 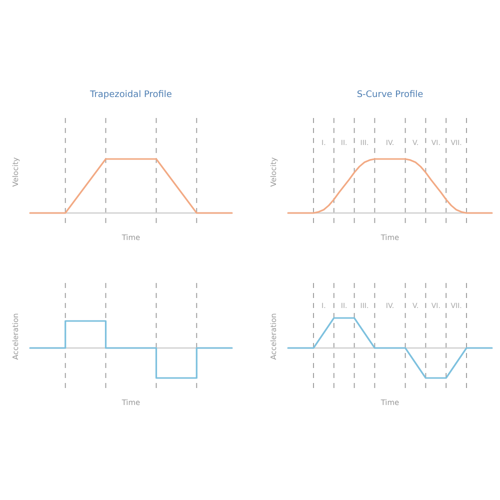 What do you see at coordinates (390, 95) in the screenshot?
I see `chart-title: S-Curve Profile` at bounding box center [390, 95].